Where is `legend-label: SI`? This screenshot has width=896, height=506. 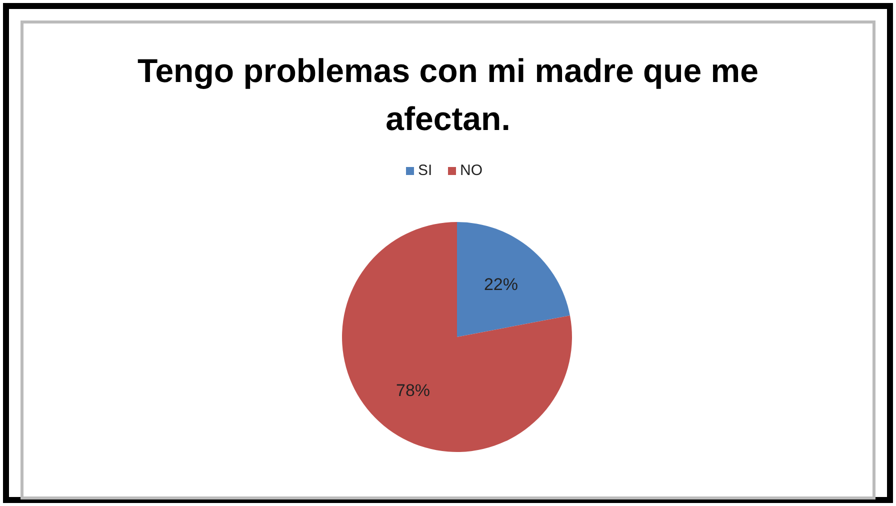 legend-label: SI is located at coordinates (425, 170).